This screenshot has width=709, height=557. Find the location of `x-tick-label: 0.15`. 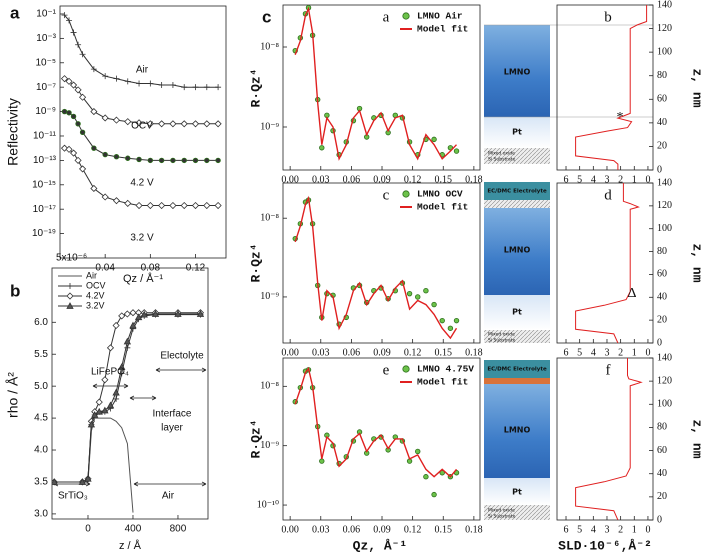

x-tick-label: 0.15 is located at coordinates (444, 179).